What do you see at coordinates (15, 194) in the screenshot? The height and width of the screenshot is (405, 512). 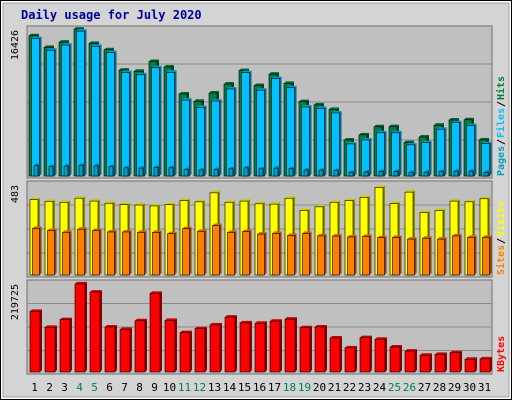 I see `panel-visits-sites-max-label: 483` at bounding box center [15, 194].